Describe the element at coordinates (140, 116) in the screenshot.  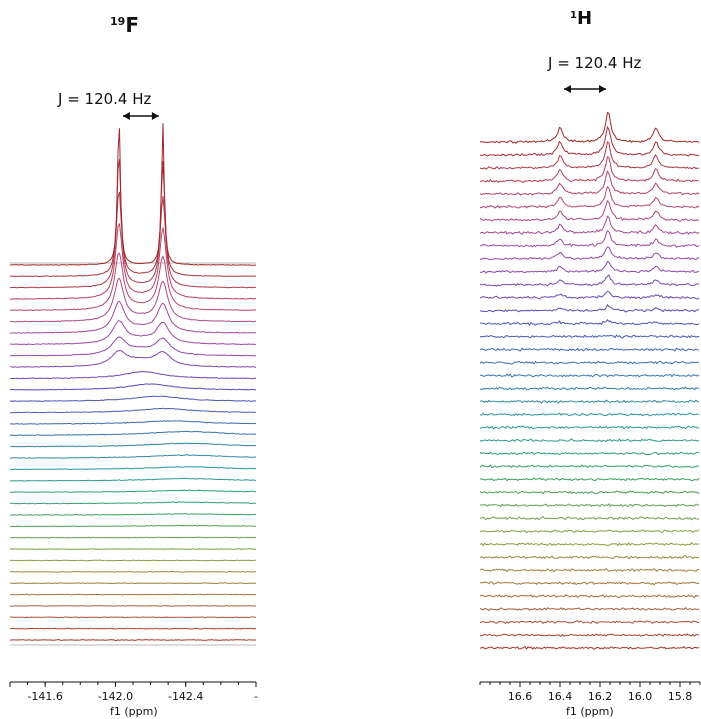
I see `left-j-coupling-arrow` at that location.